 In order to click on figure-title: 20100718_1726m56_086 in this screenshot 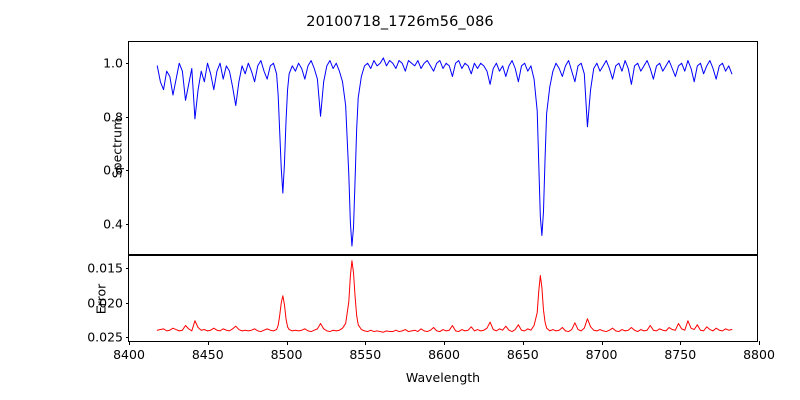, I will do `click(400, 22)`.